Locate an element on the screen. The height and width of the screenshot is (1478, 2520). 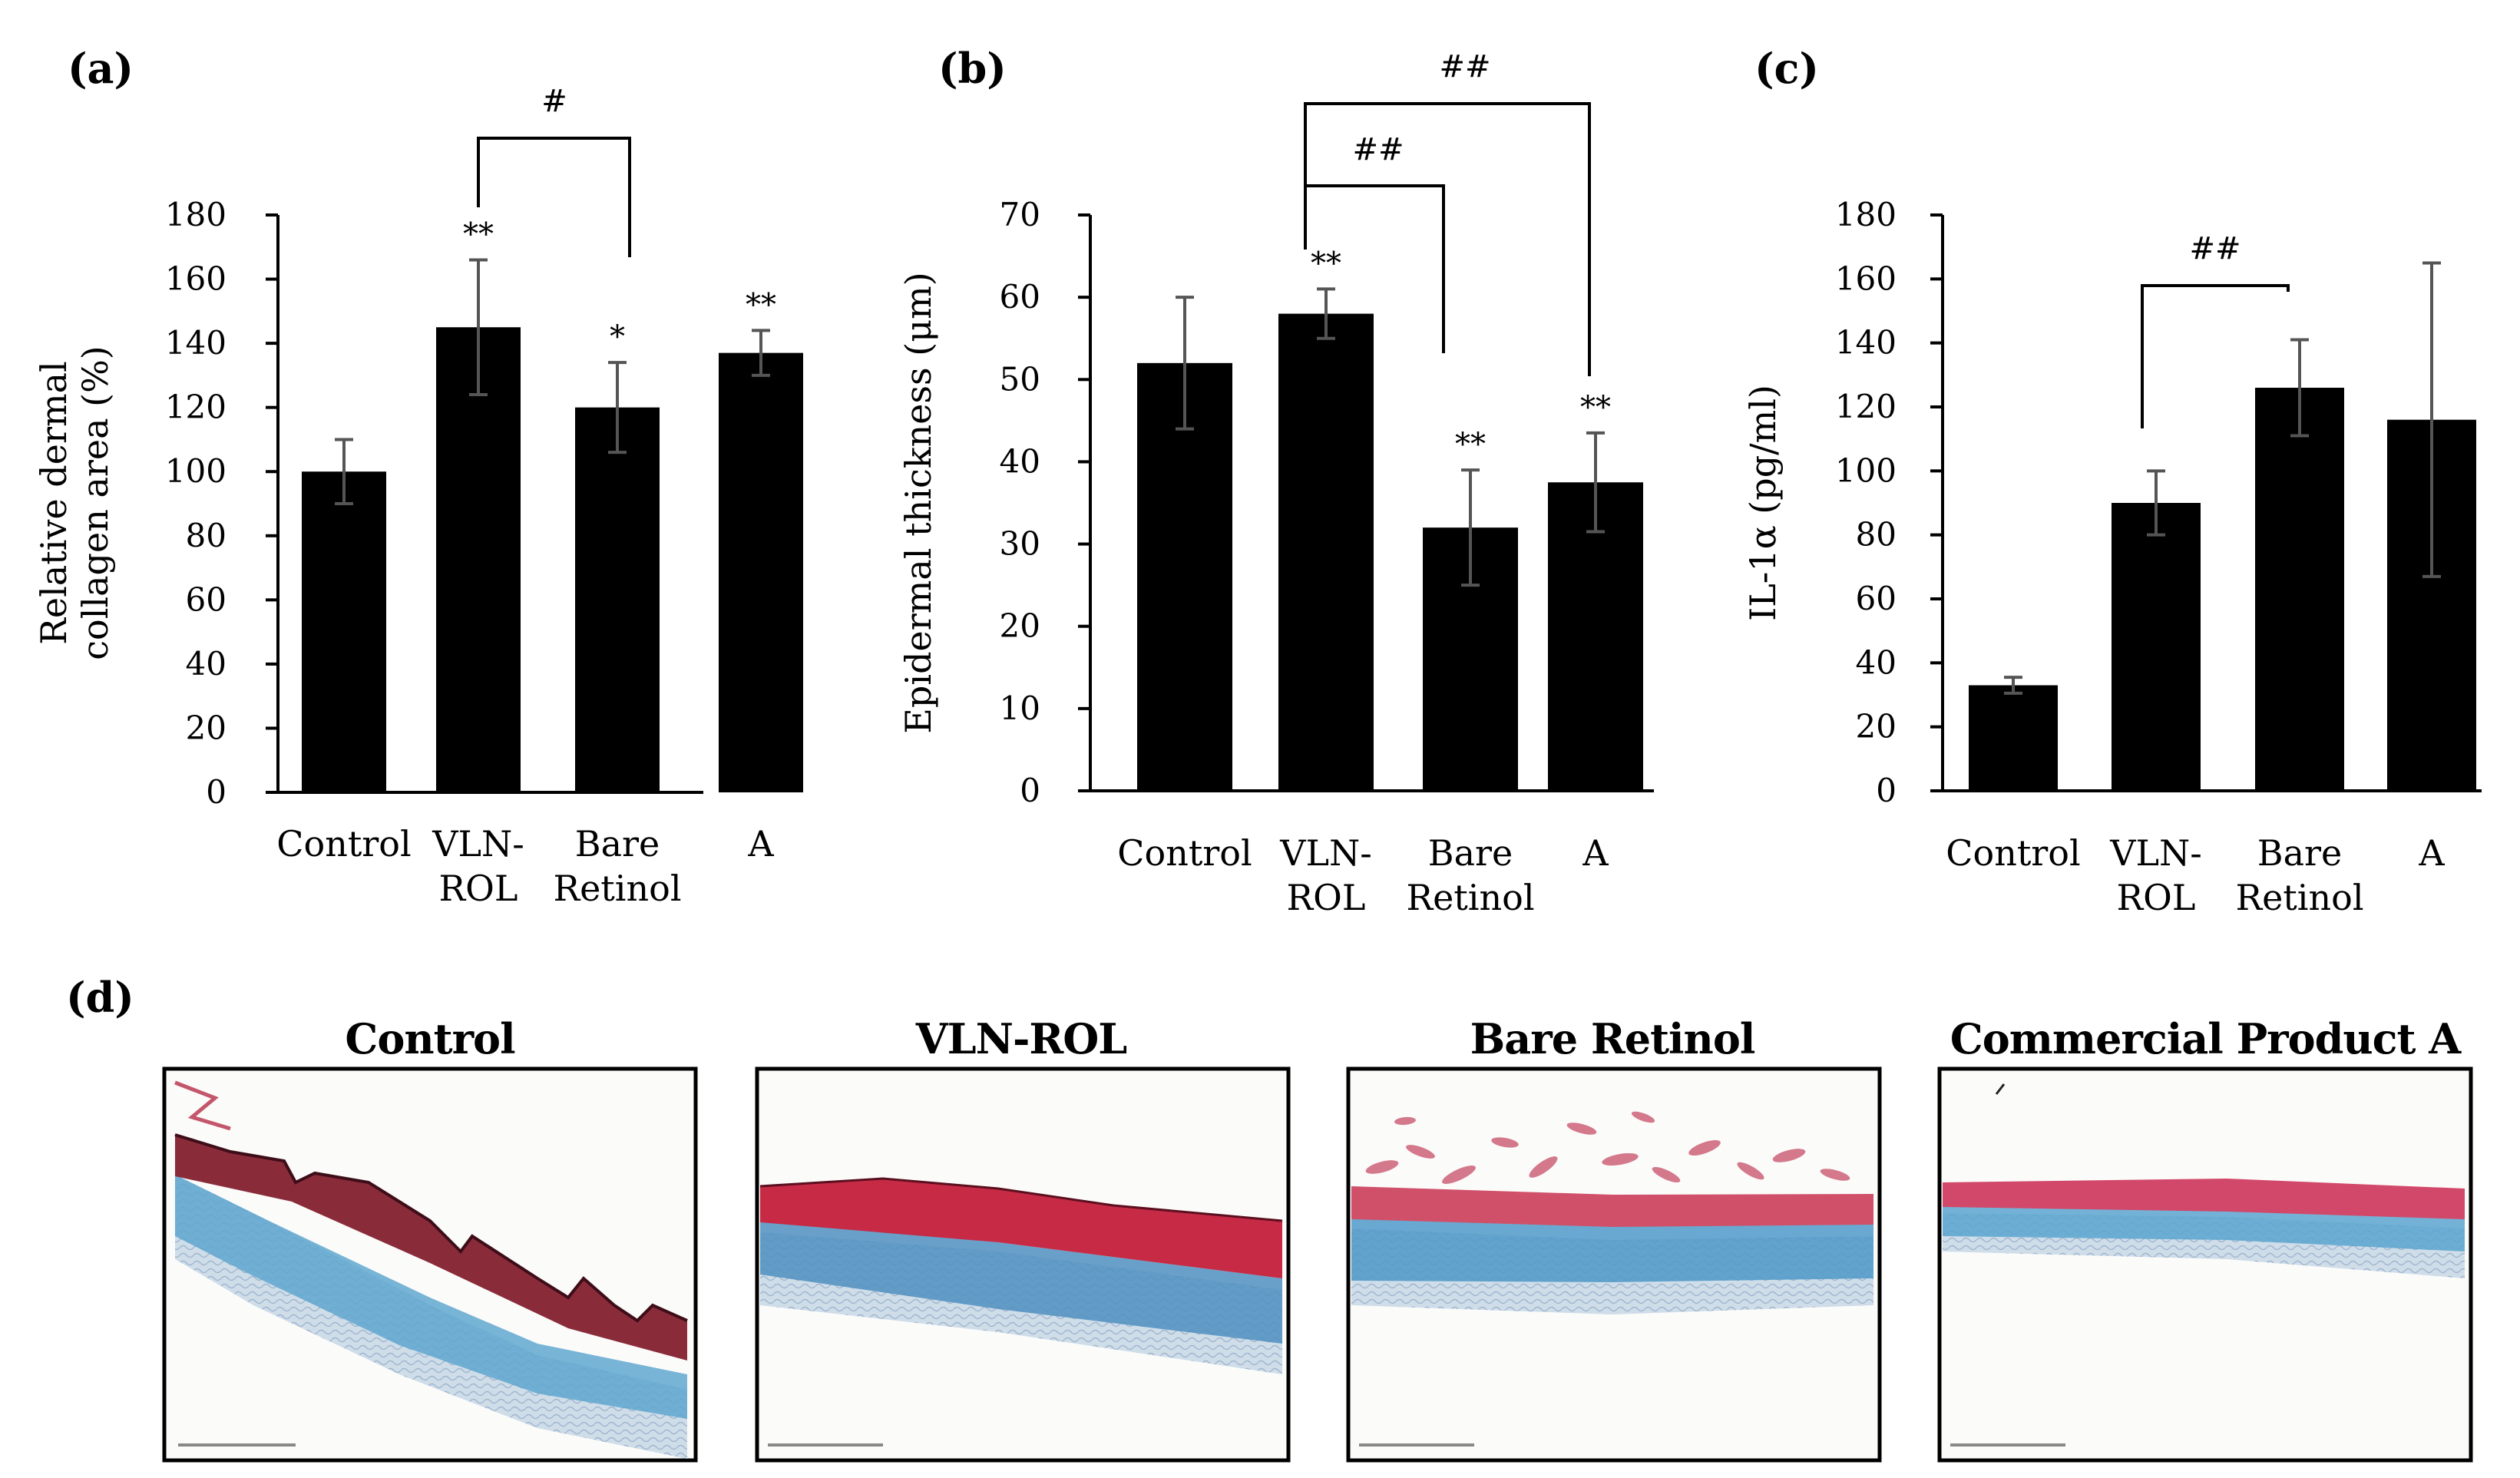
panel-d-label: (d) is located at coordinates (100, 997).